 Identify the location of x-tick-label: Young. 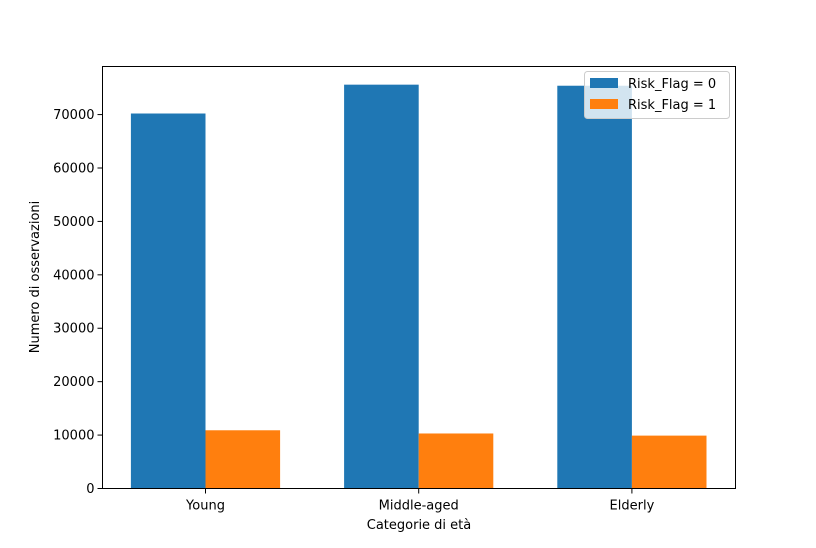
(205, 506).